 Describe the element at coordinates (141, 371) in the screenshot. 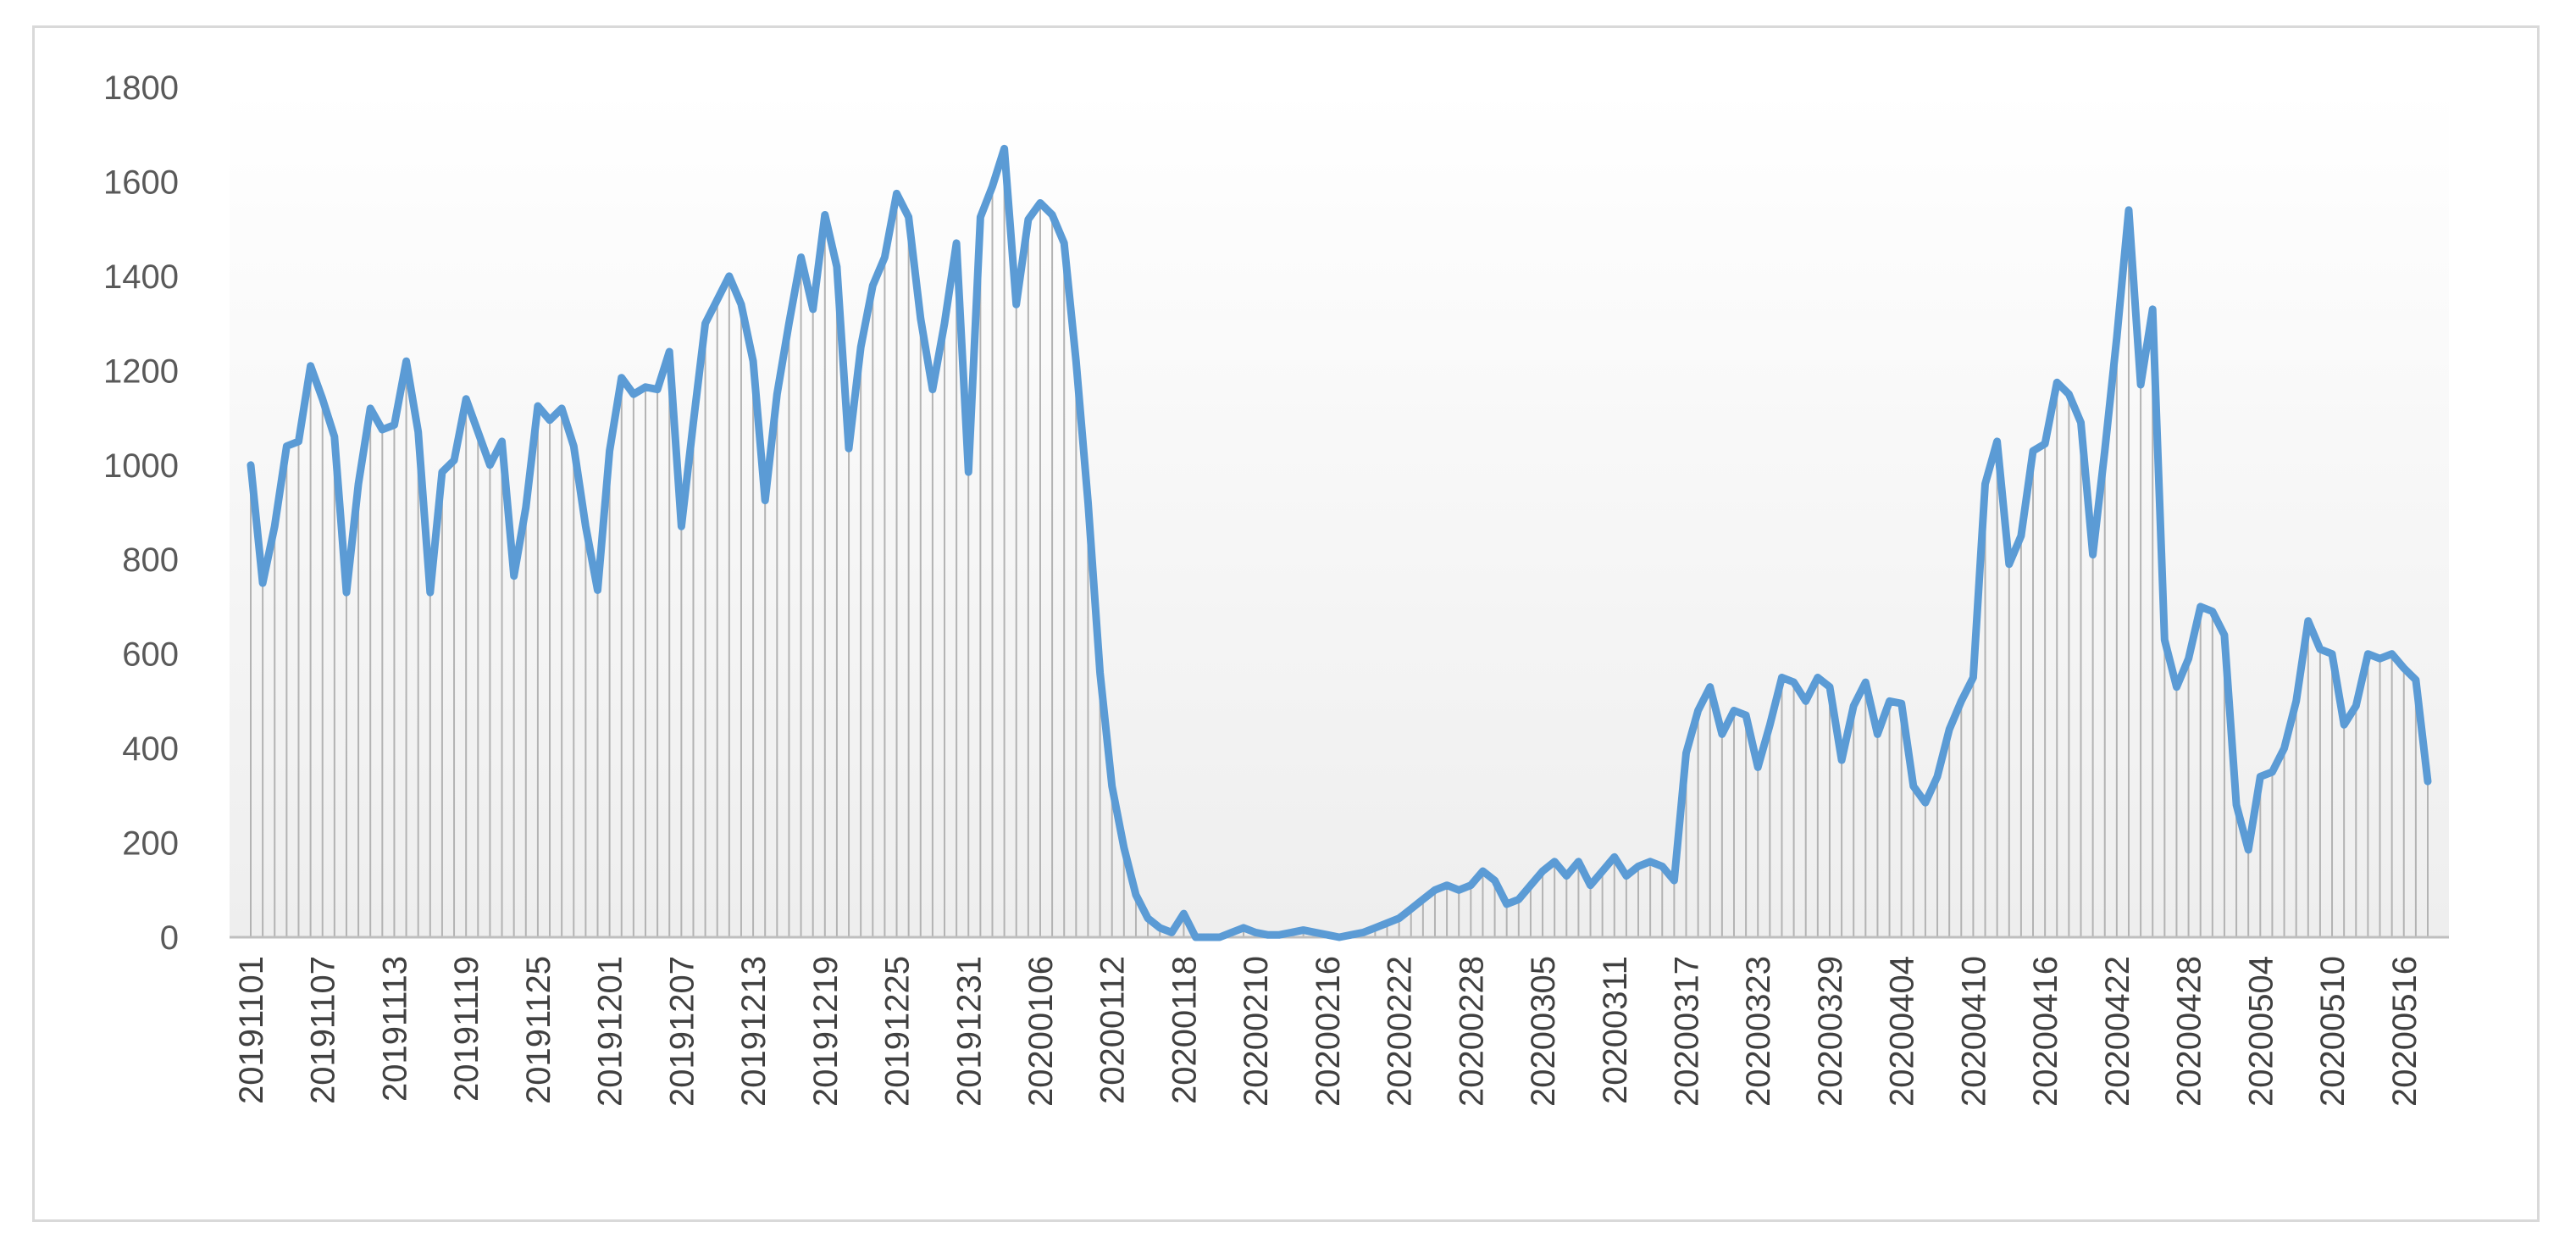

I see `y-tick-label: 1200` at that location.